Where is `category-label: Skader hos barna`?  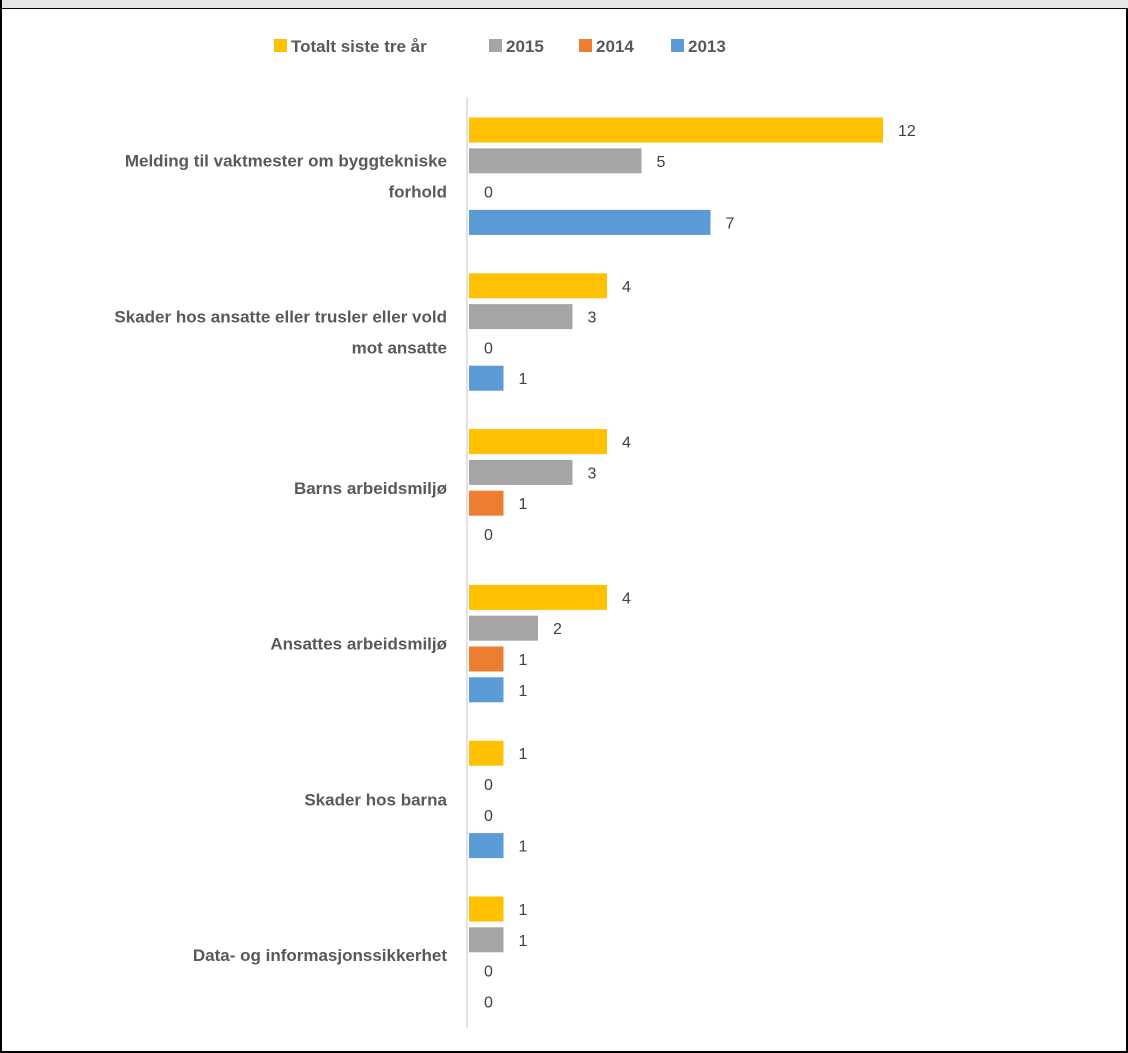 category-label: Skader hos barna is located at coordinates (375, 799).